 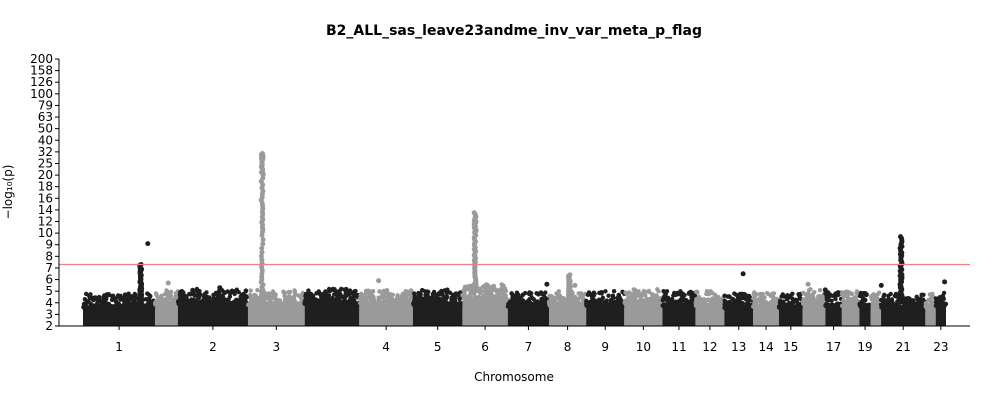 I want to click on y-tick-label: 25, so click(x=45, y=163).